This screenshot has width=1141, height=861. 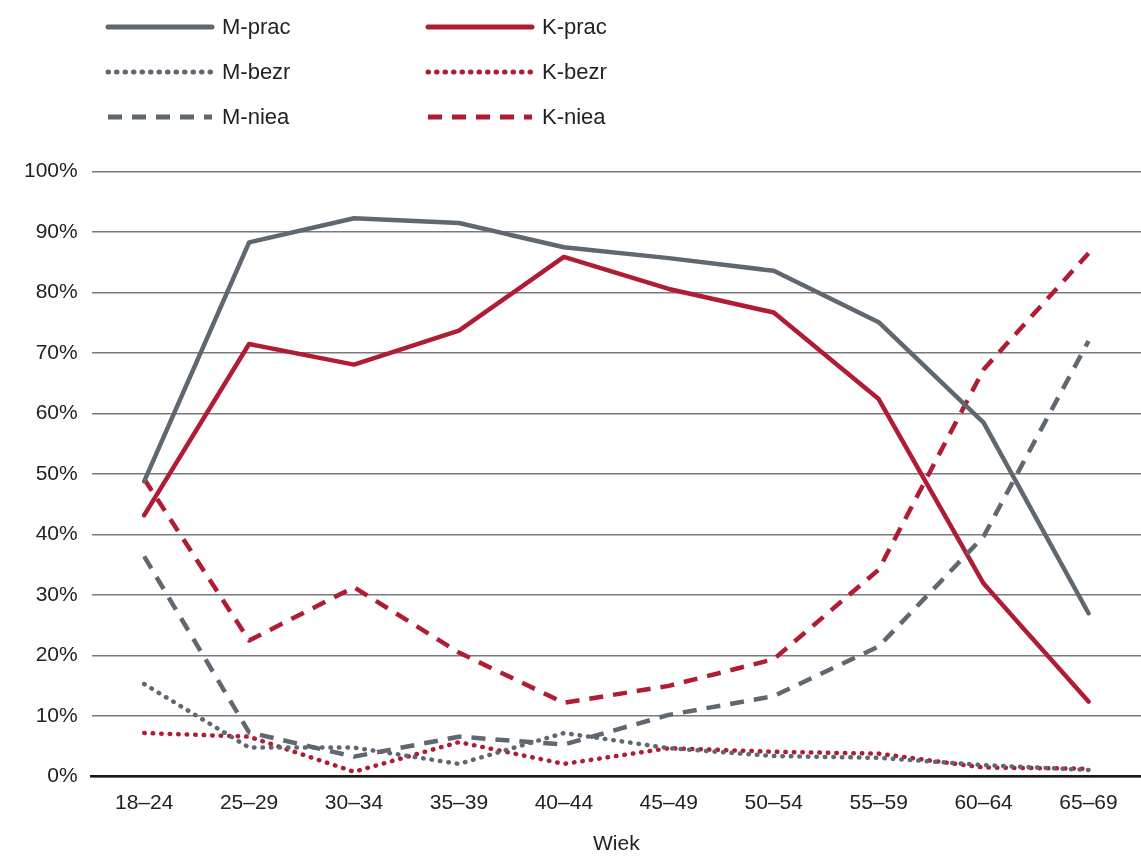 What do you see at coordinates (617, 843) in the screenshot?
I see `x-axis-title: Wiek` at bounding box center [617, 843].